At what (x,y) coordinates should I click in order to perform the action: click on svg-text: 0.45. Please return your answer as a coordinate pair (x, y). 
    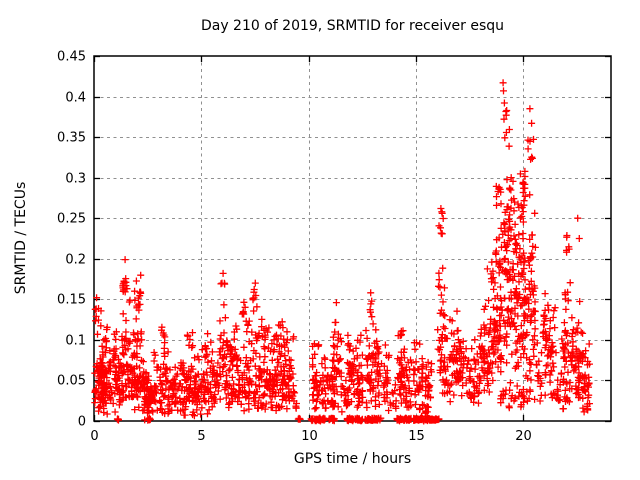
    Looking at the image, I should click on (71, 57).